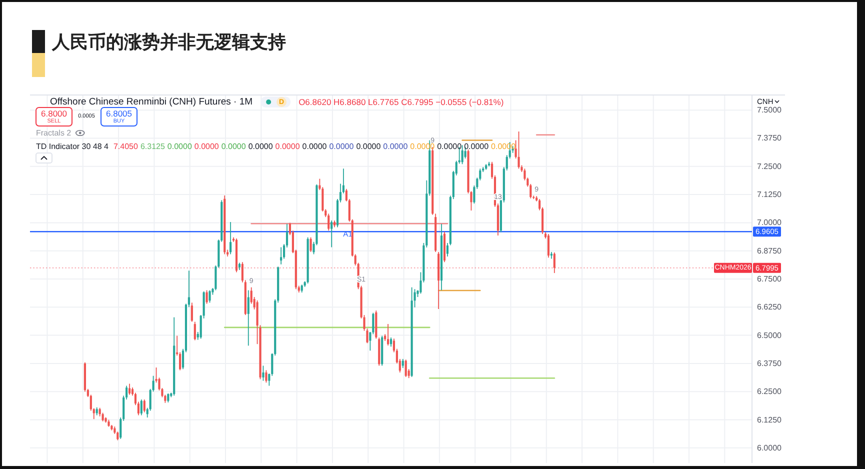 This screenshot has height=469, width=865. What do you see at coordinates (769, 335) in the screenshot?
I see `y-tick-label: 6.5000` at bounding box center [769, 335].